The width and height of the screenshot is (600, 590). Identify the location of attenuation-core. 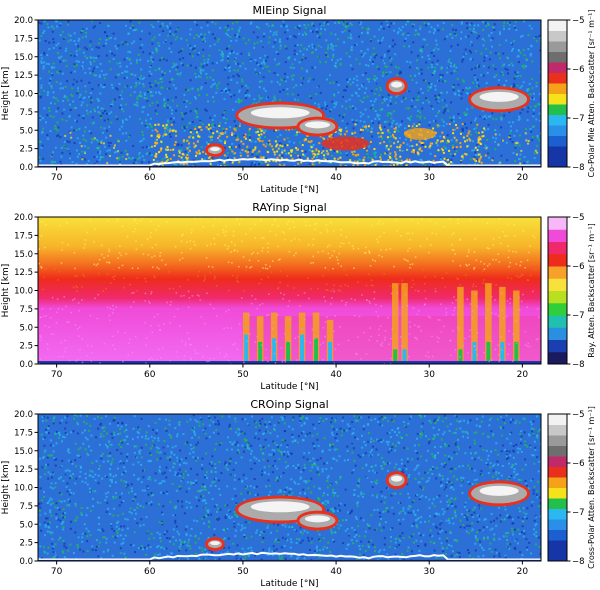
(404, 356).